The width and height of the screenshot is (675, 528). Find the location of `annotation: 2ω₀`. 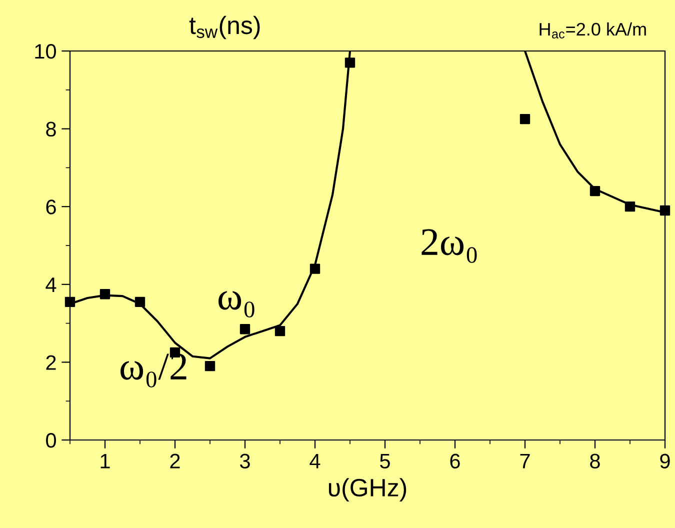

annotation: 2ω₀ is located at coordinates (449, 246).